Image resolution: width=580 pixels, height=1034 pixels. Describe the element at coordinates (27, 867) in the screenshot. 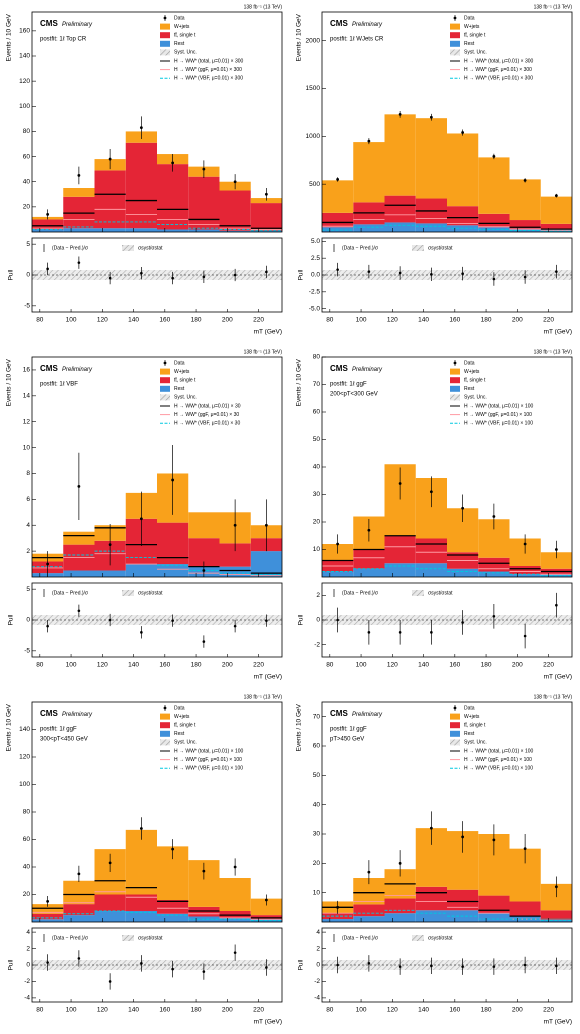

I see `y-tick-label: 40` at that location.